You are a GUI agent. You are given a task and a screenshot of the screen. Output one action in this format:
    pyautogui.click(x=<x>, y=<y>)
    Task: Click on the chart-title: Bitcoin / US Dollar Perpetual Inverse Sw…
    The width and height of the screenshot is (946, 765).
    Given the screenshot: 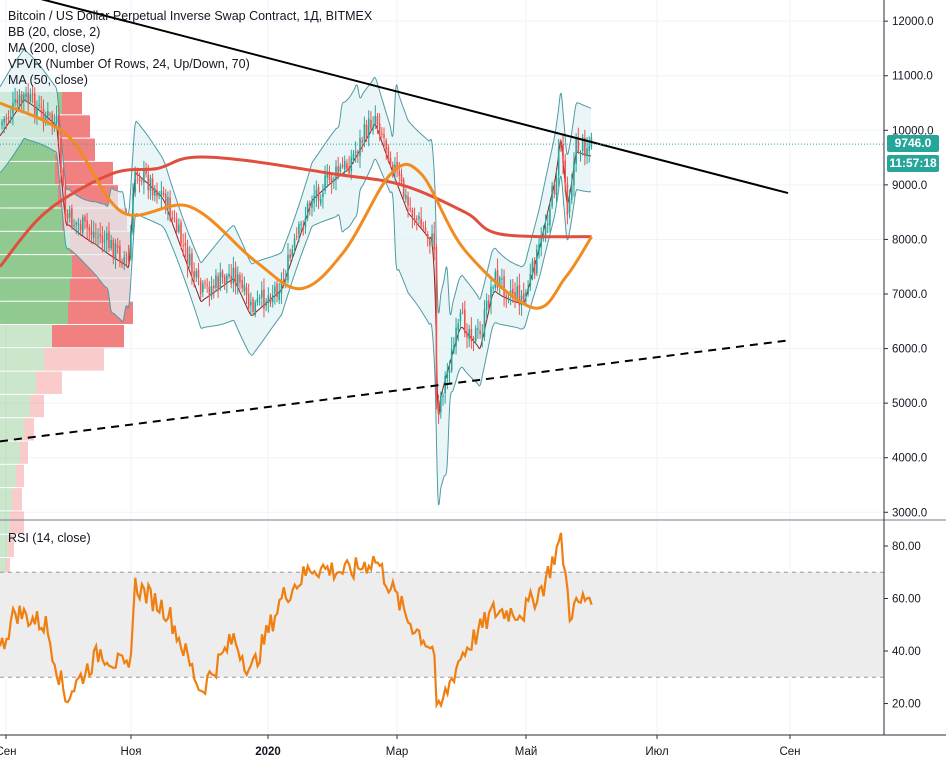 What is the action you would take?
    pyautogui.click(x=190, y=16)
    